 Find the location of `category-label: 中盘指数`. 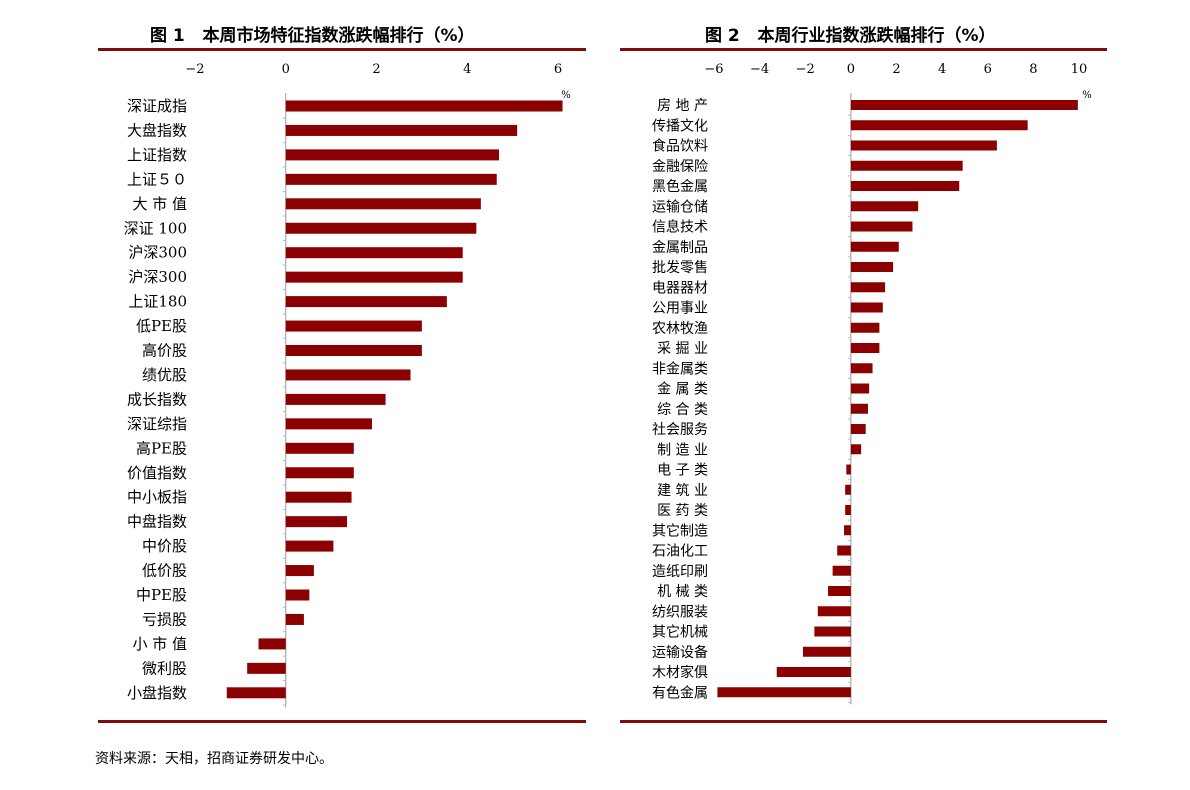

category-label: 中盘指数 is located at coordinates (157, 522).